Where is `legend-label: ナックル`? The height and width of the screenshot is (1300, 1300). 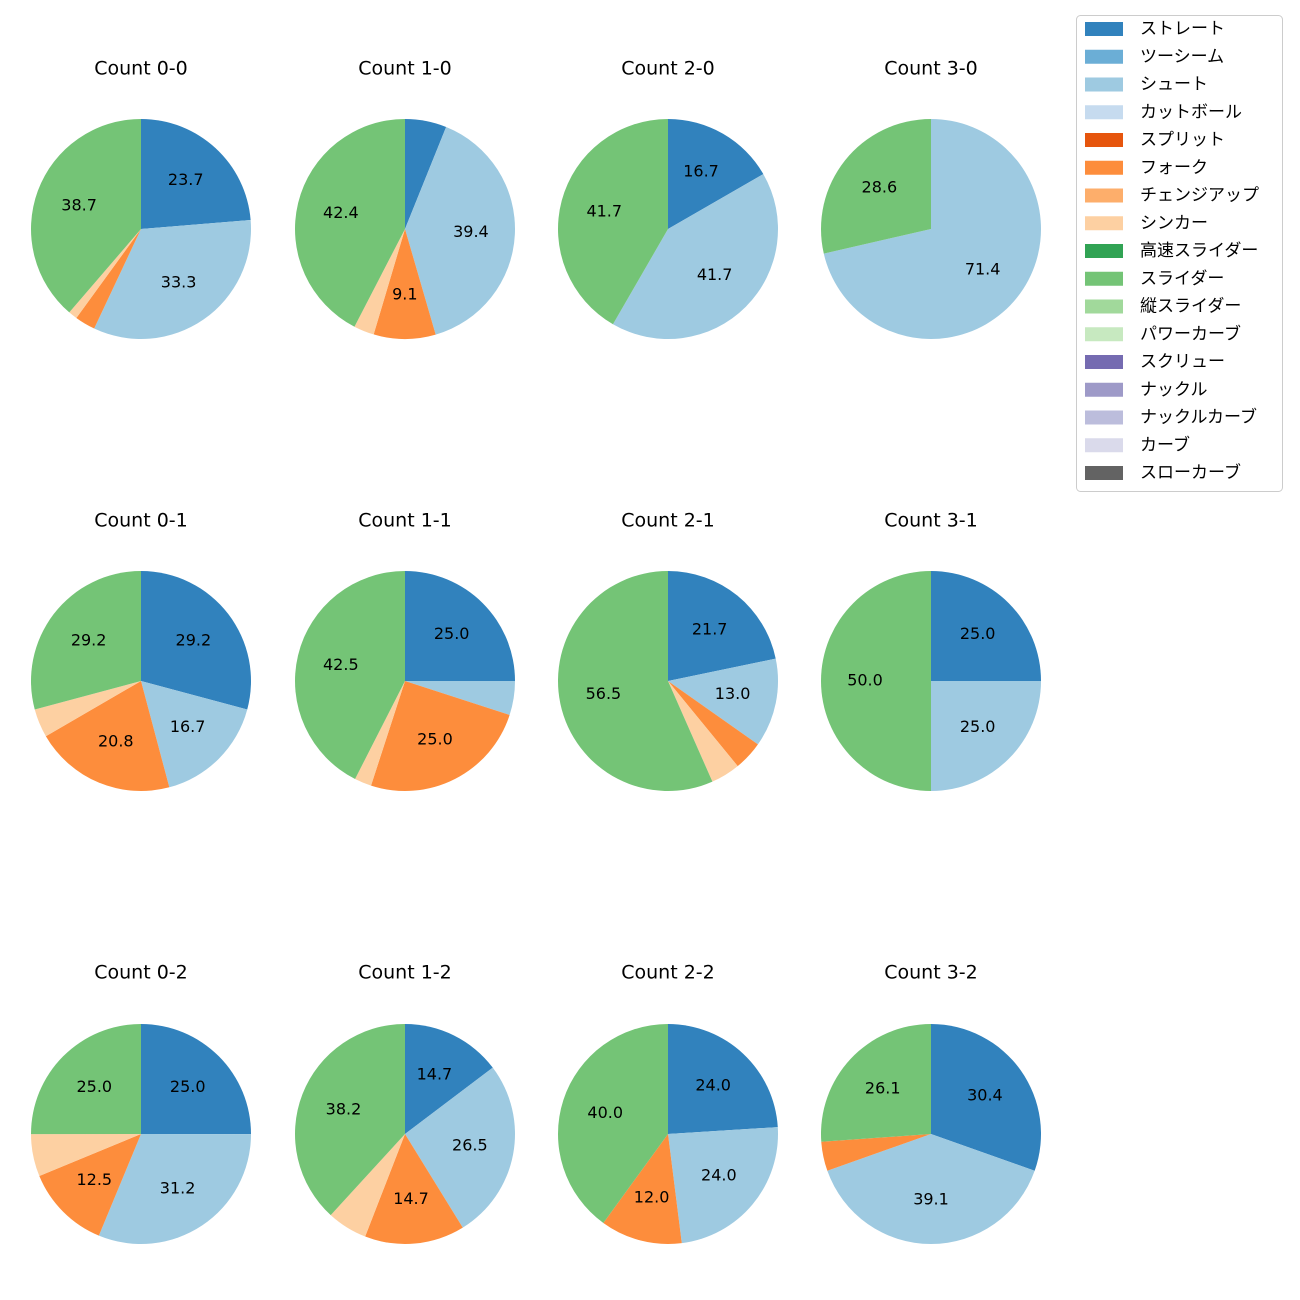
legend-label: ナックル is located at coordinates (1174, 390).